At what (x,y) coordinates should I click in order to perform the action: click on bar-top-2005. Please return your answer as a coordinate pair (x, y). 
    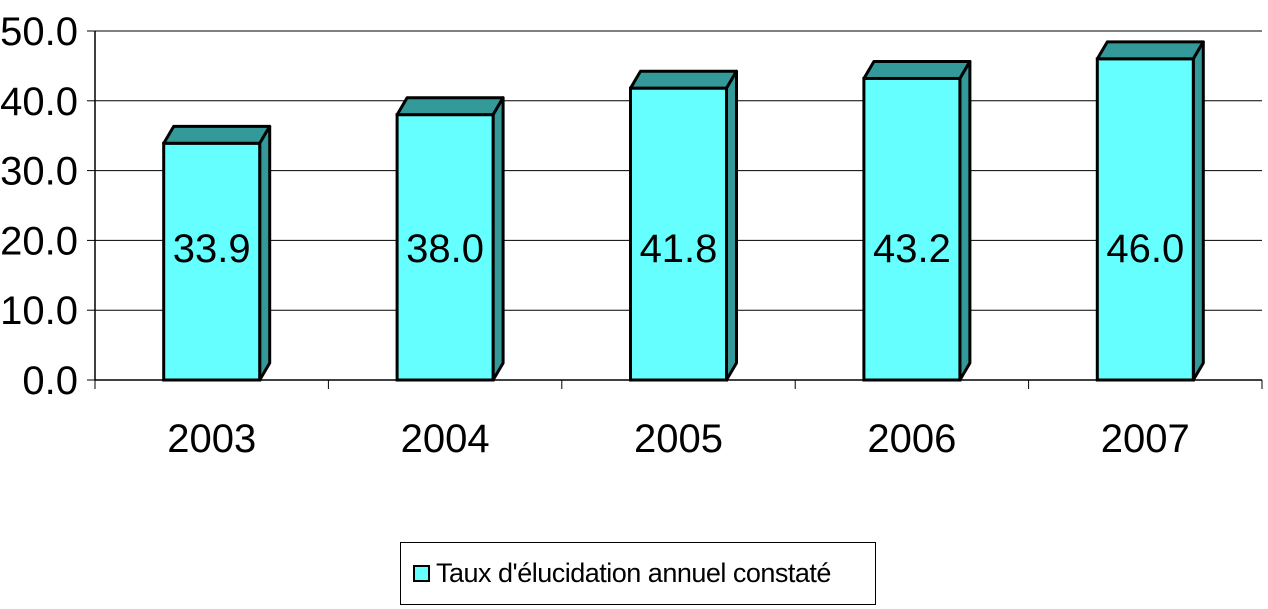
    Looking at the image, I should click on (683, 79).